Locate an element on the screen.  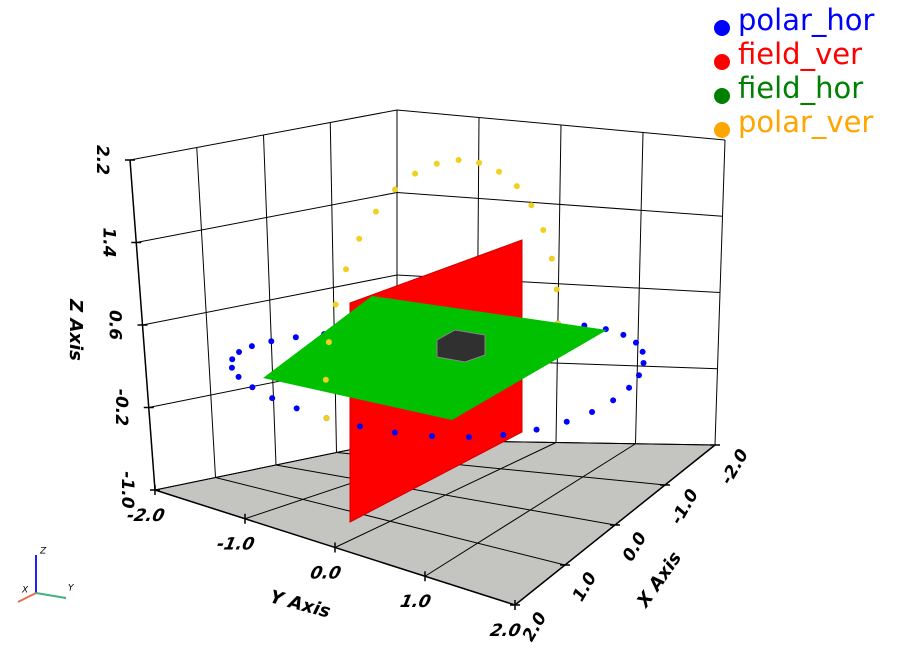
widget-y-axis is located at coordinates (51, 595).